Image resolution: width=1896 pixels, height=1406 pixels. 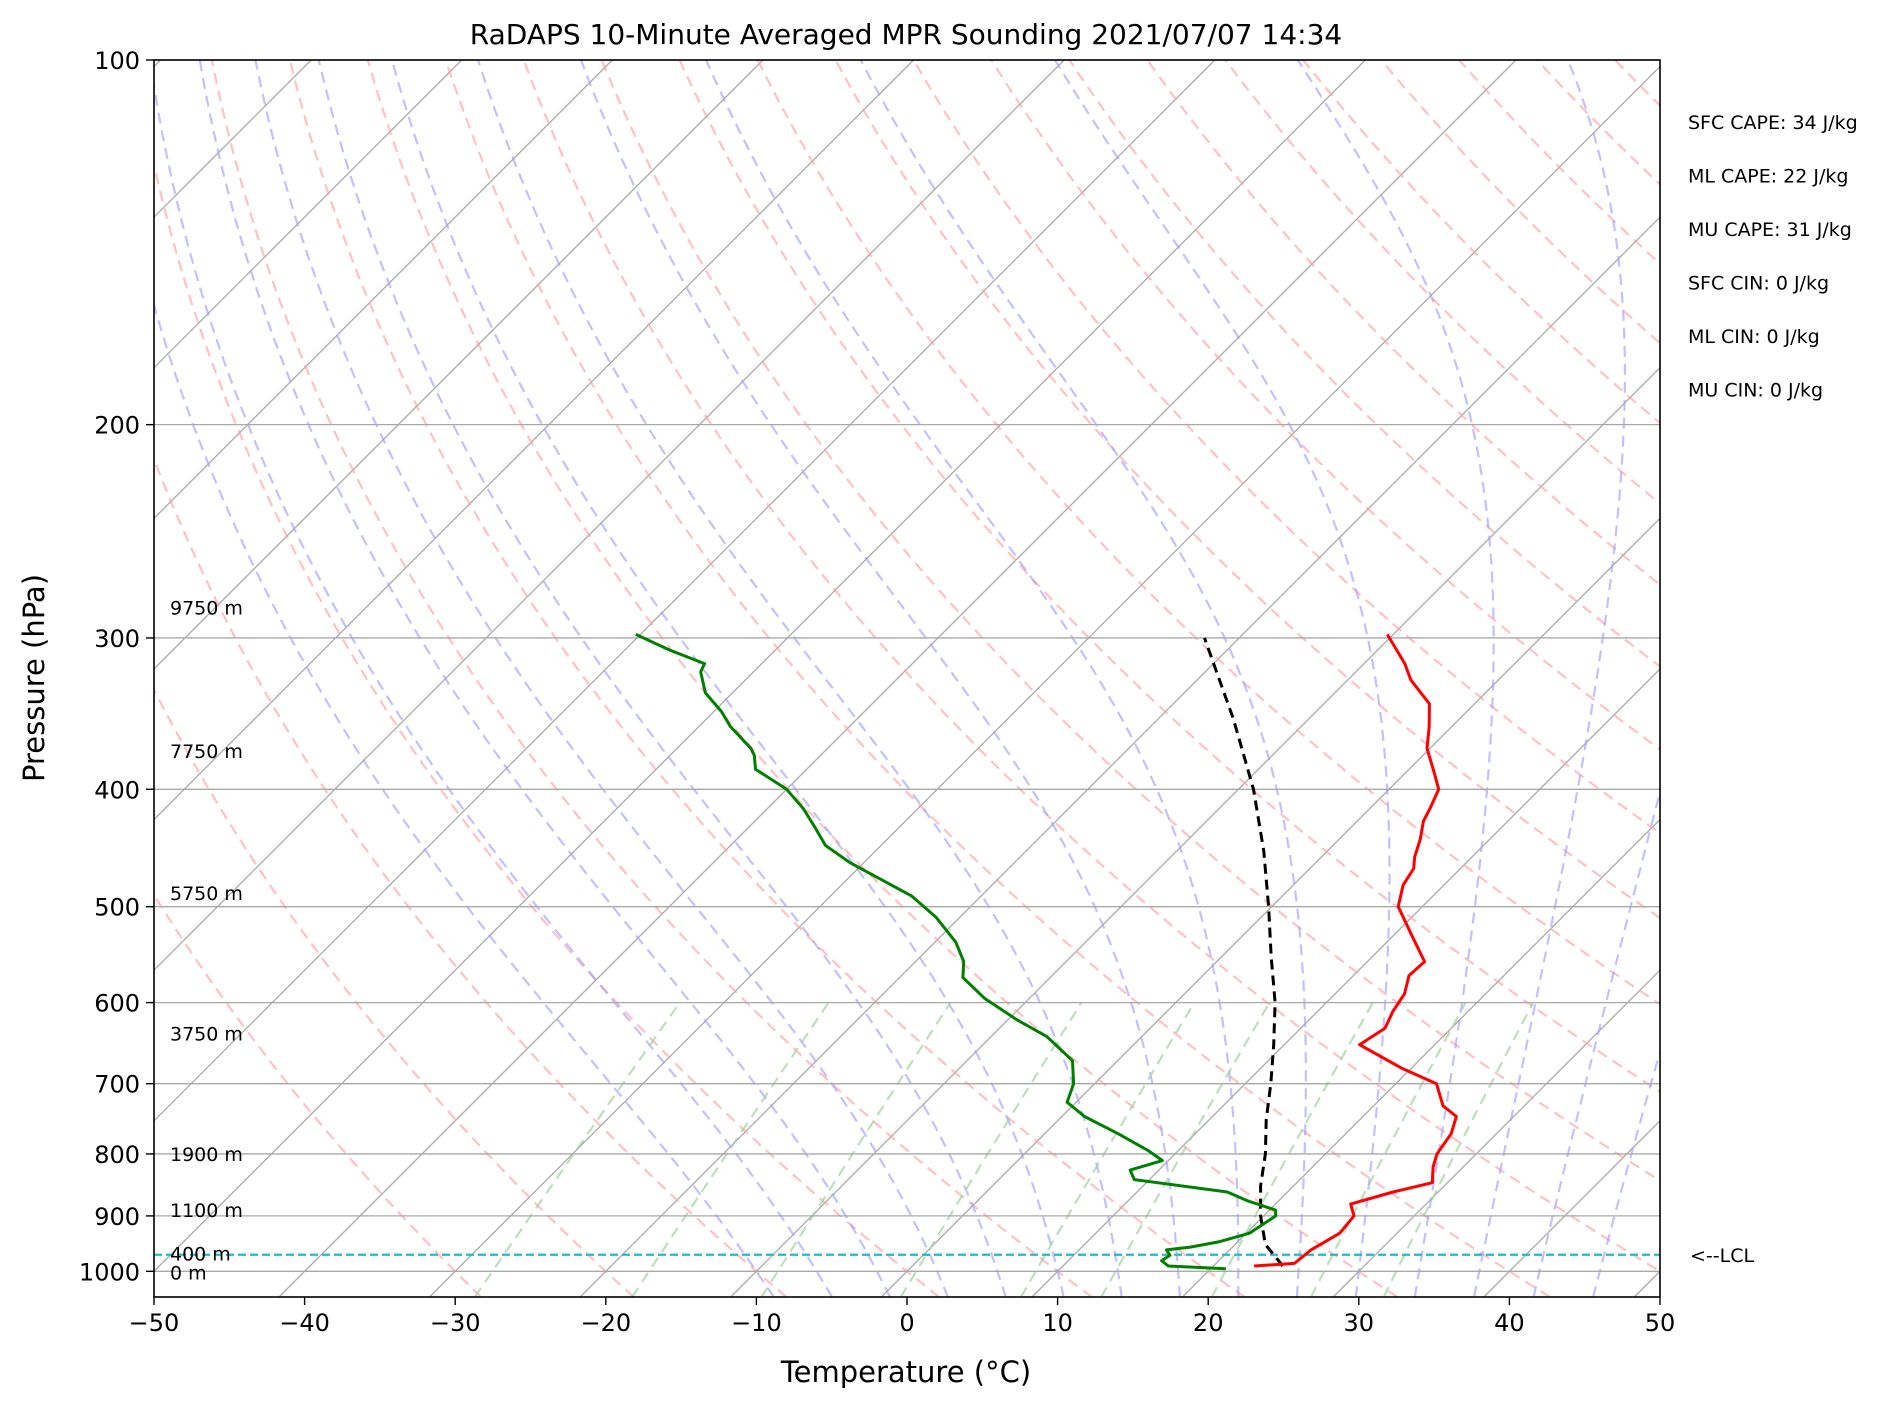 What do you see at coordinates (455, 1323) in the screenshot?
I see `x-tick-label: −30` at bounding box center [455, 1323].